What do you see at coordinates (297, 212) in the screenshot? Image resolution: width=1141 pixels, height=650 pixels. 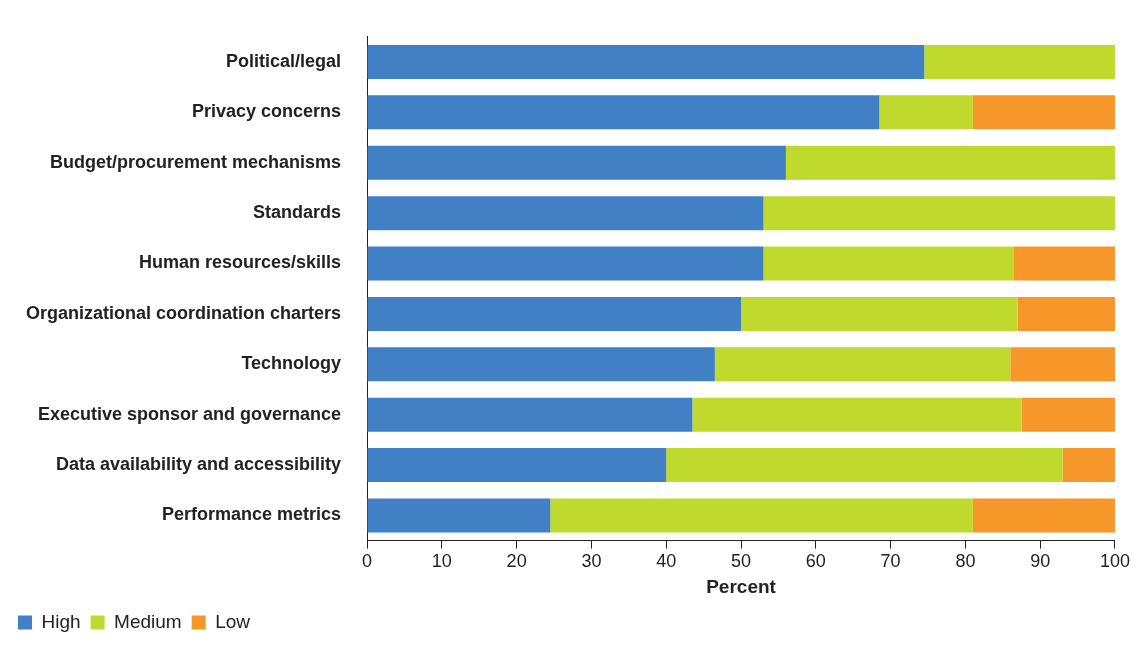 I see `y-tick-label: Standards` at bounding box center [297, 212].